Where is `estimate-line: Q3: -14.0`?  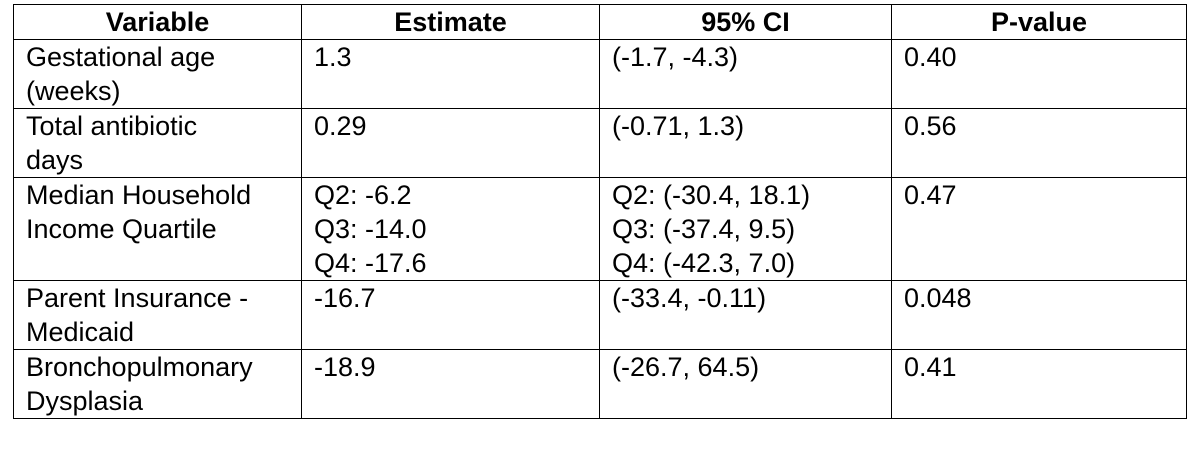
estimate-line: Q3: -14.0 is located at coordinates (370, 229).